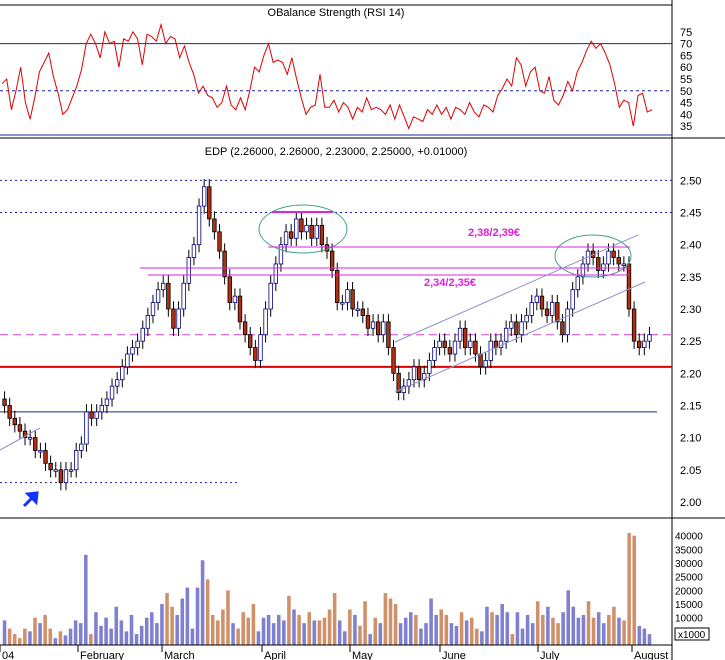  I want to click on x-tick-label: March, so click(179, 655).